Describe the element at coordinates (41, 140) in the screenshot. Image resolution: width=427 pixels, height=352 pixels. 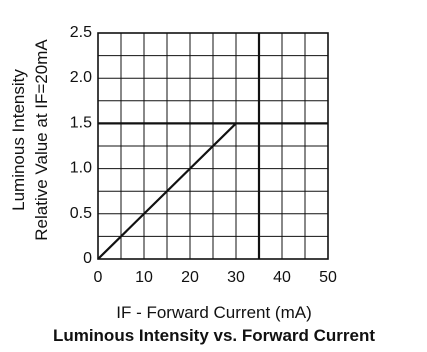
I see `y-axis-label-line2: Relative Value at IF=20mA` at that location.